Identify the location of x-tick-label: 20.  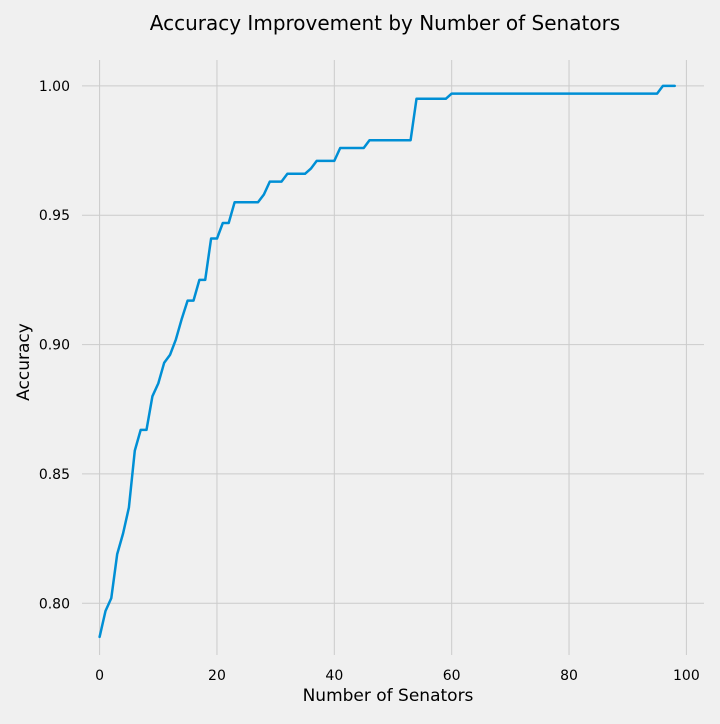
(217, 676).